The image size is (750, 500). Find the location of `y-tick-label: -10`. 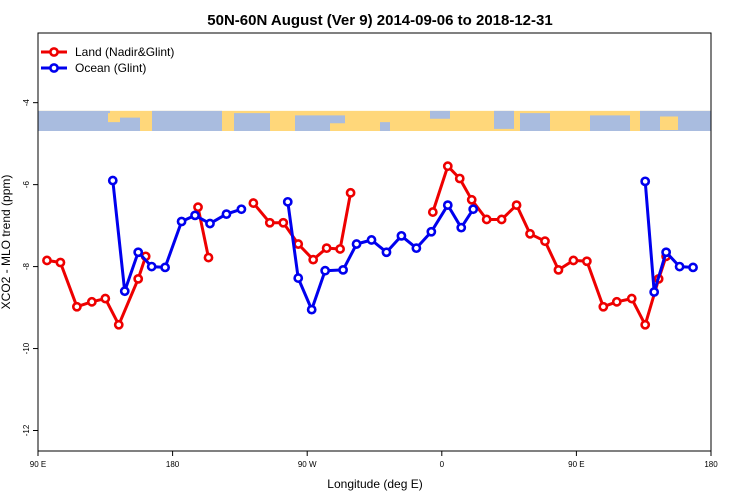

y-tick-label: -10 is located at coordinates (26, 348).